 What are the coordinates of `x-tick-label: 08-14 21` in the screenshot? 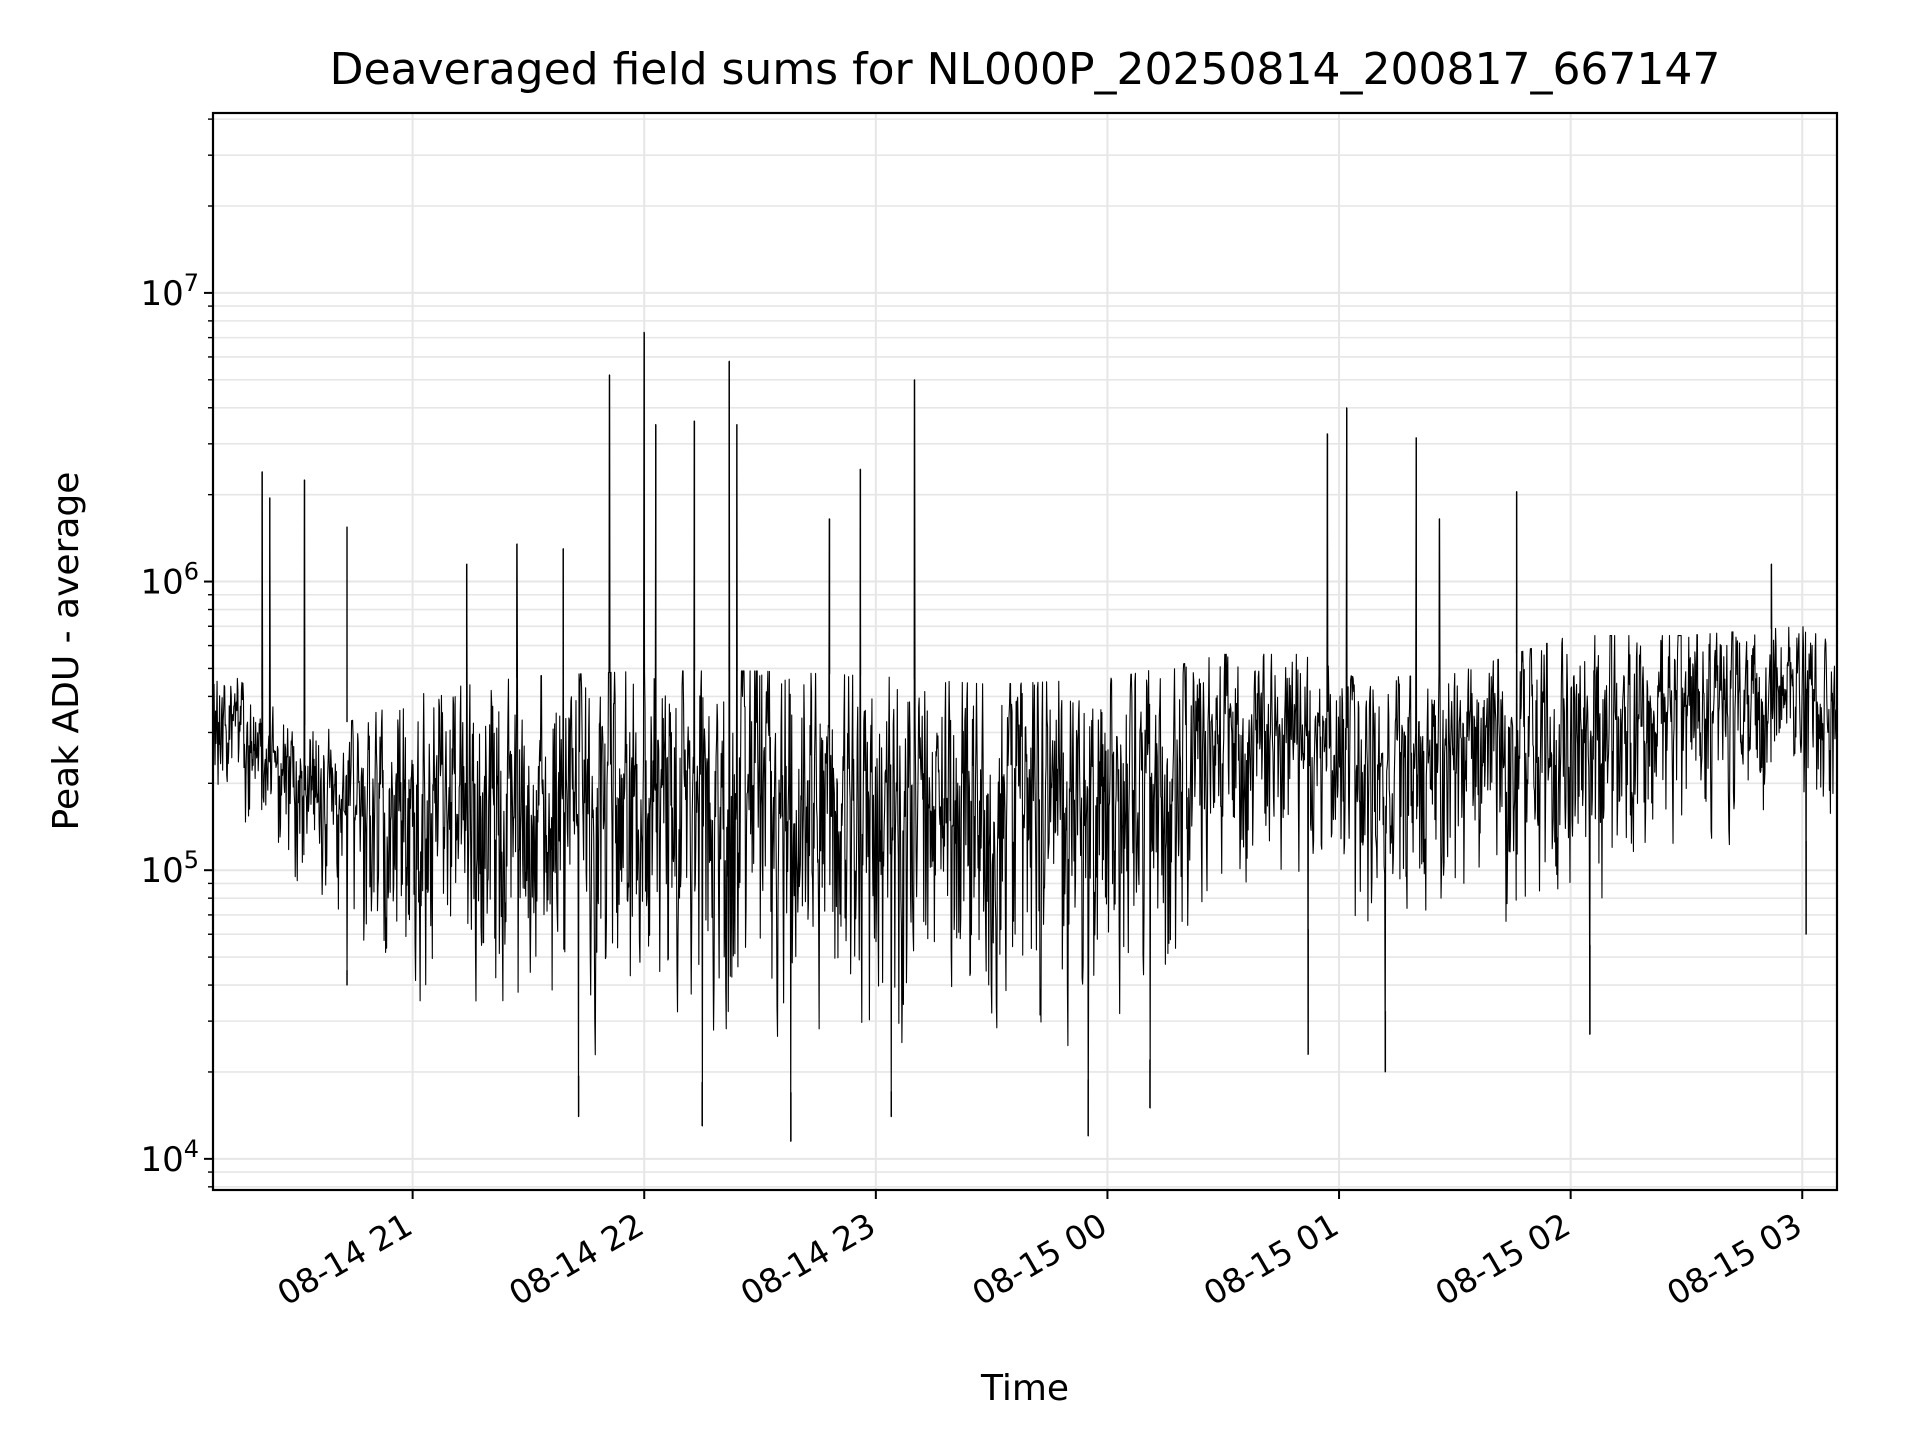 It's located at (345, 1259).